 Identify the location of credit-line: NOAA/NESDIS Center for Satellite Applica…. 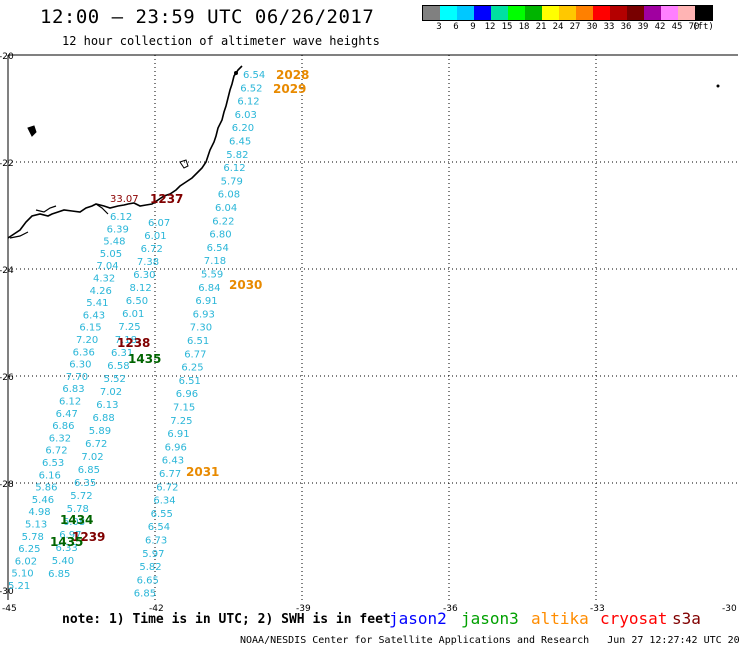
(490, 640).